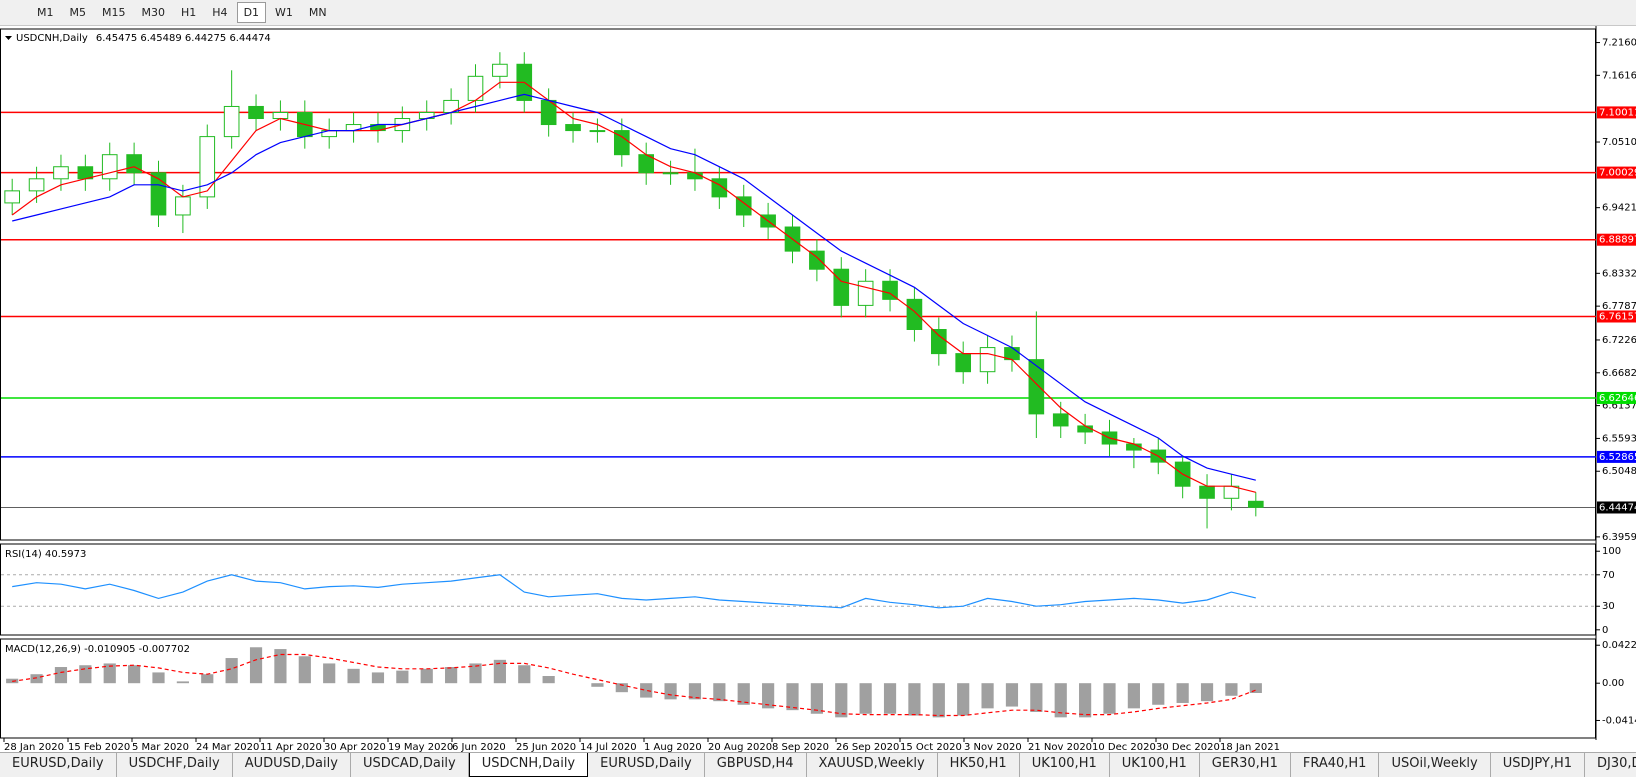  What do you see at coordinates (608, 747) in the screenshot?
I see `x-tick-label: 14 Jul 2020` at bounding box center [608, 747].